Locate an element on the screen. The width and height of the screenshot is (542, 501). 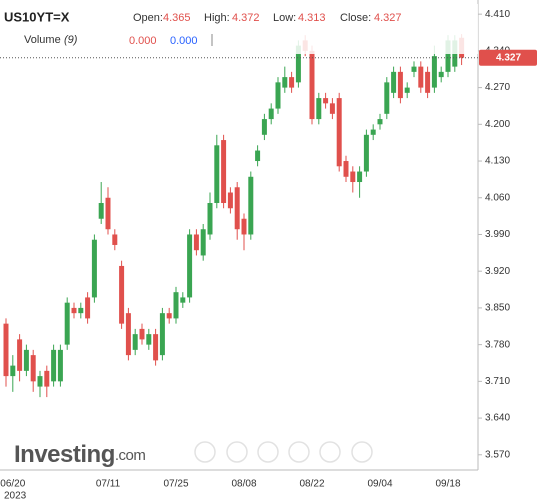
y-tick-label: 3.710 is located at coordinates (497, 381).